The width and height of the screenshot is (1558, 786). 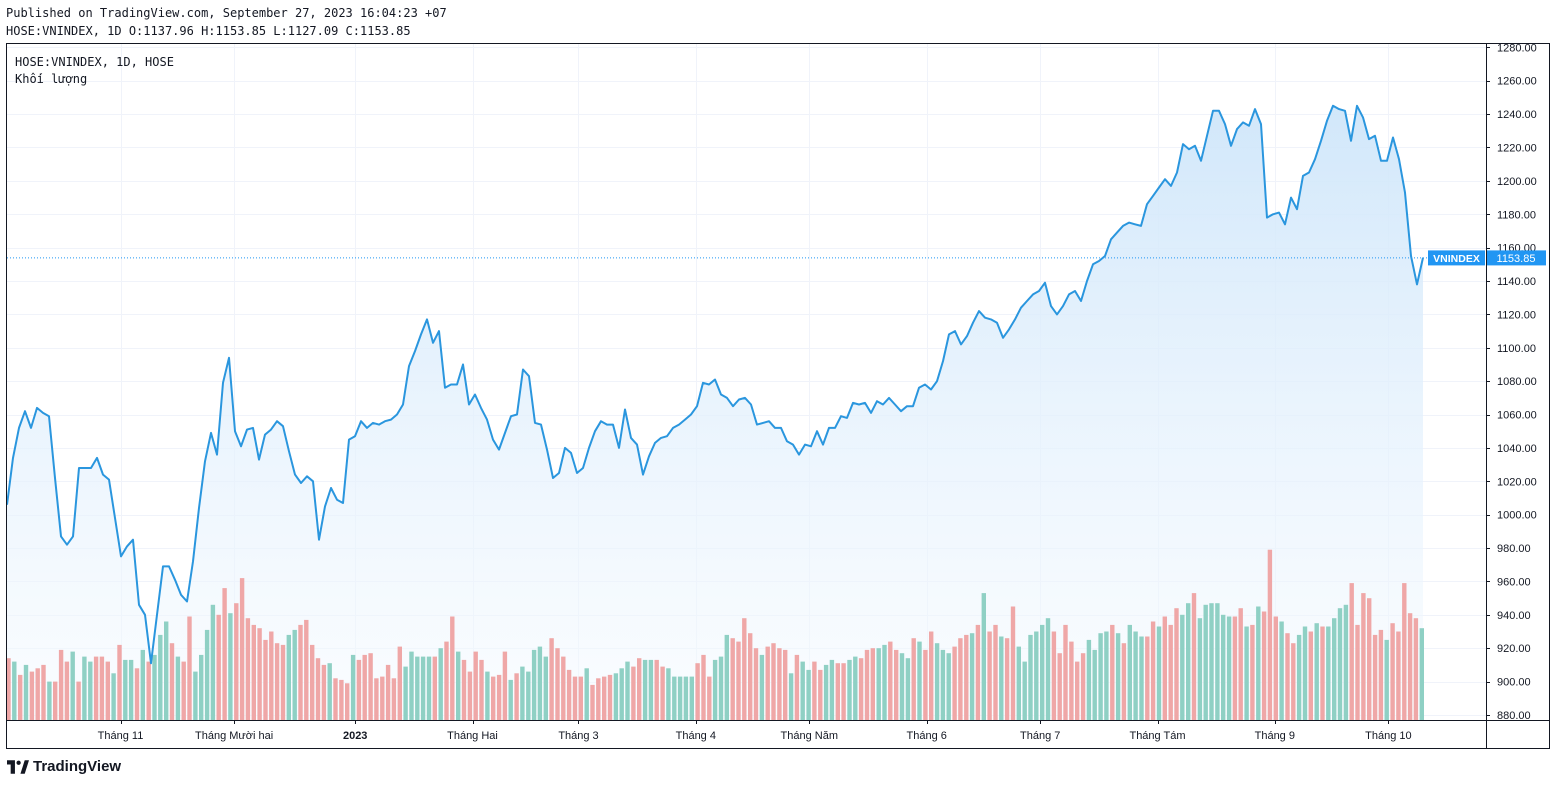 I want to click on tradingview-logo-icon, so click(x=18, y=766).